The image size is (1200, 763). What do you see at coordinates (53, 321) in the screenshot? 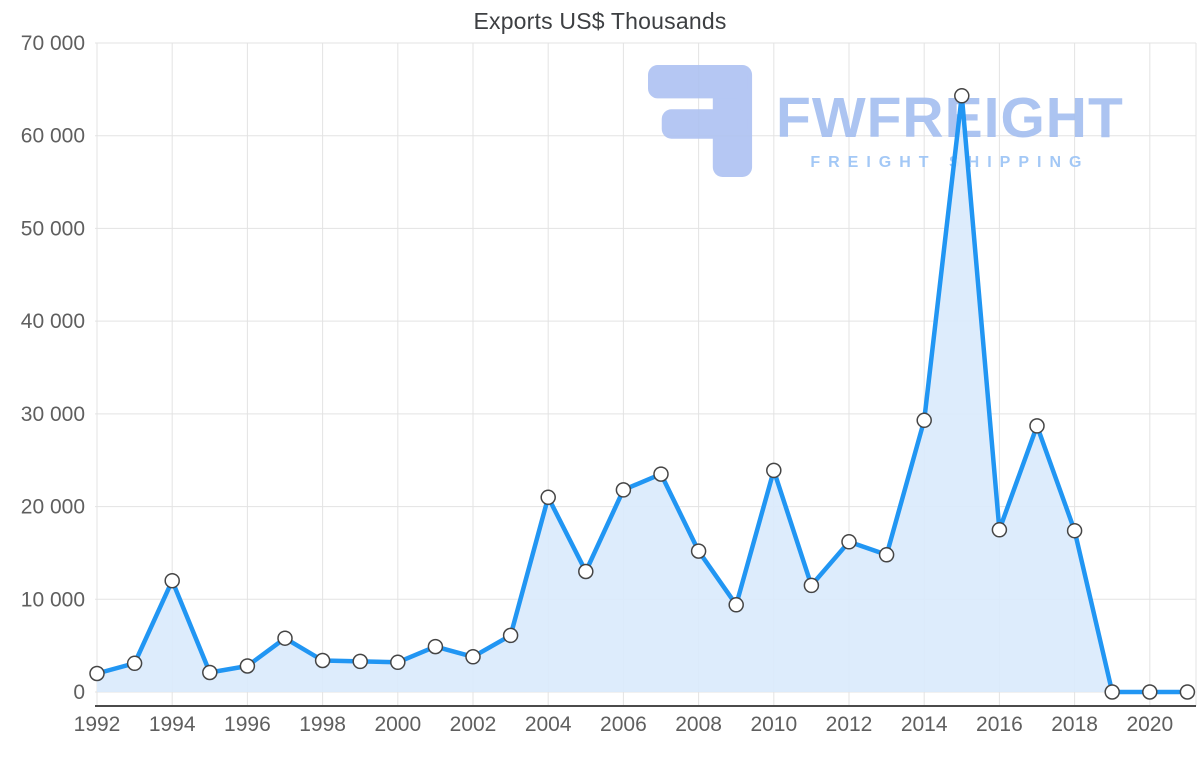
I see `y-axis-tick-label: 40 000` at bounding box center [53, 321].